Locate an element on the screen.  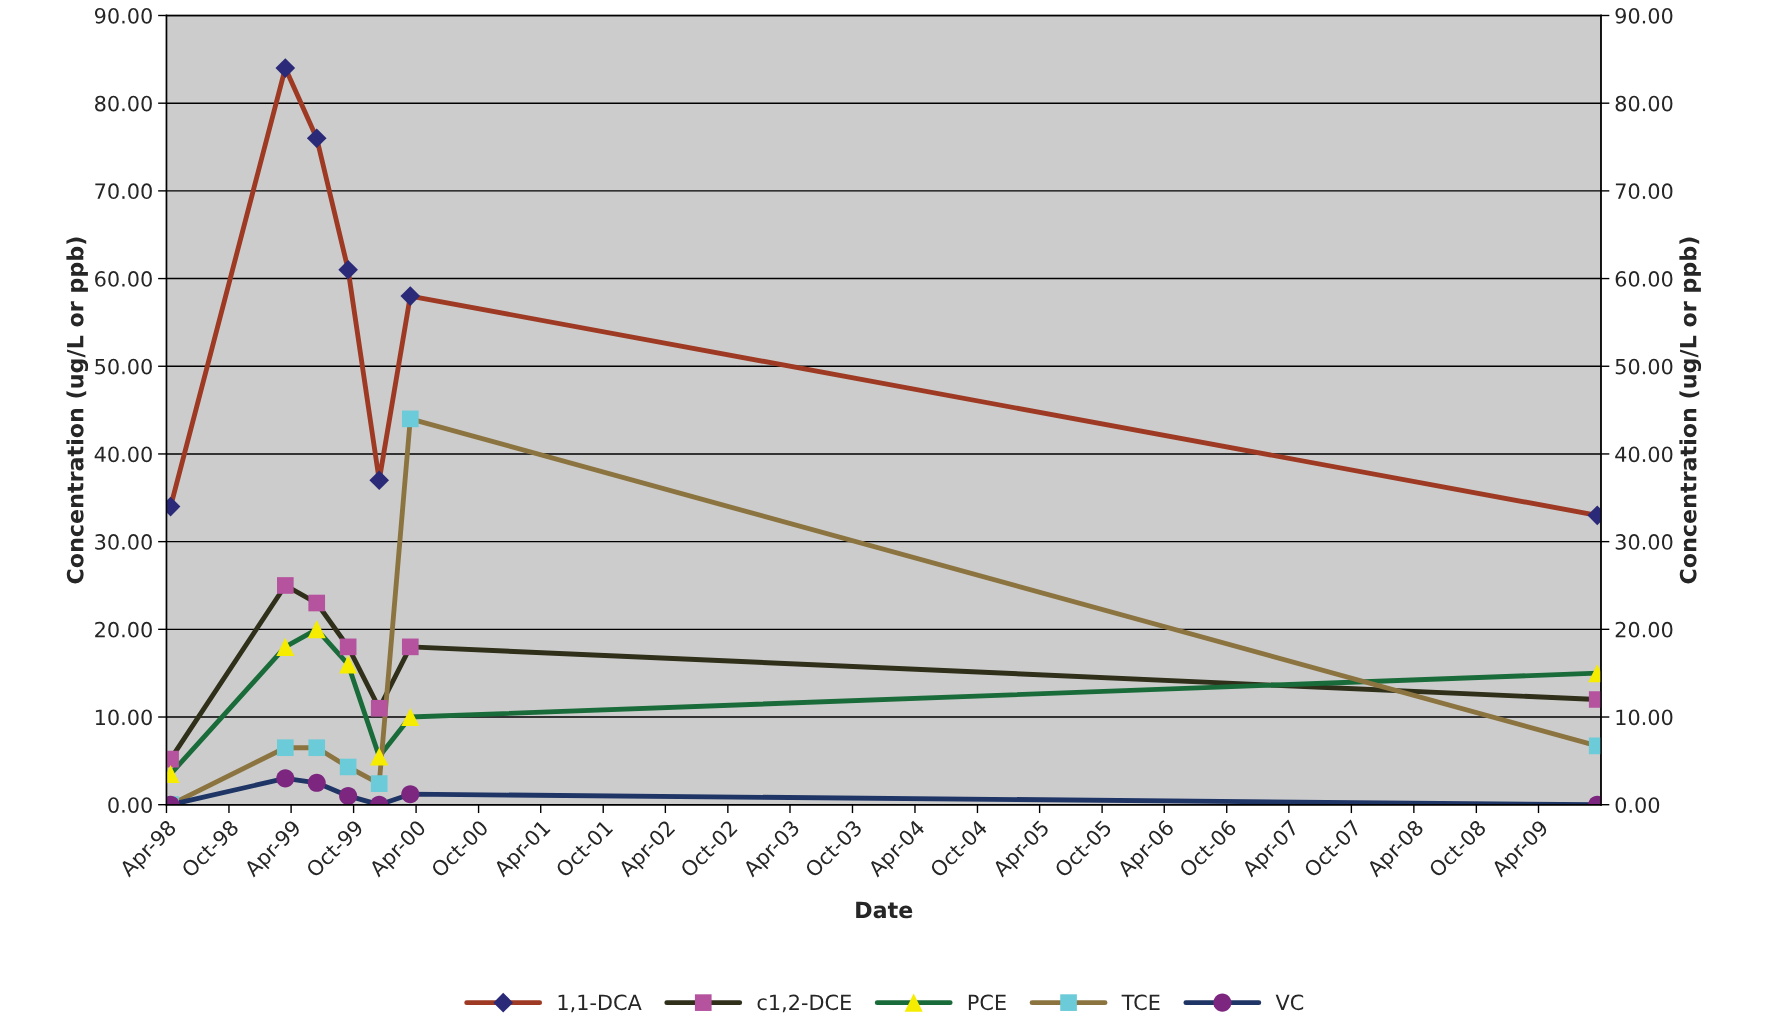
y-tick-label: 0.00 is located at coordinates (130, 805).